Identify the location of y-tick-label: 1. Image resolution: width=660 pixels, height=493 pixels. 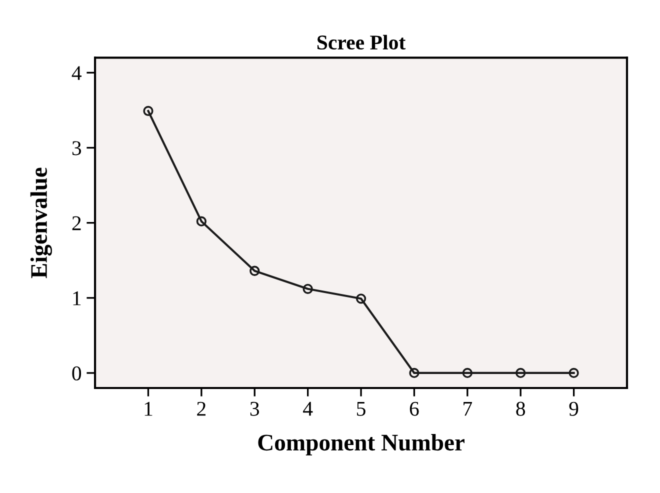
(77, 298).